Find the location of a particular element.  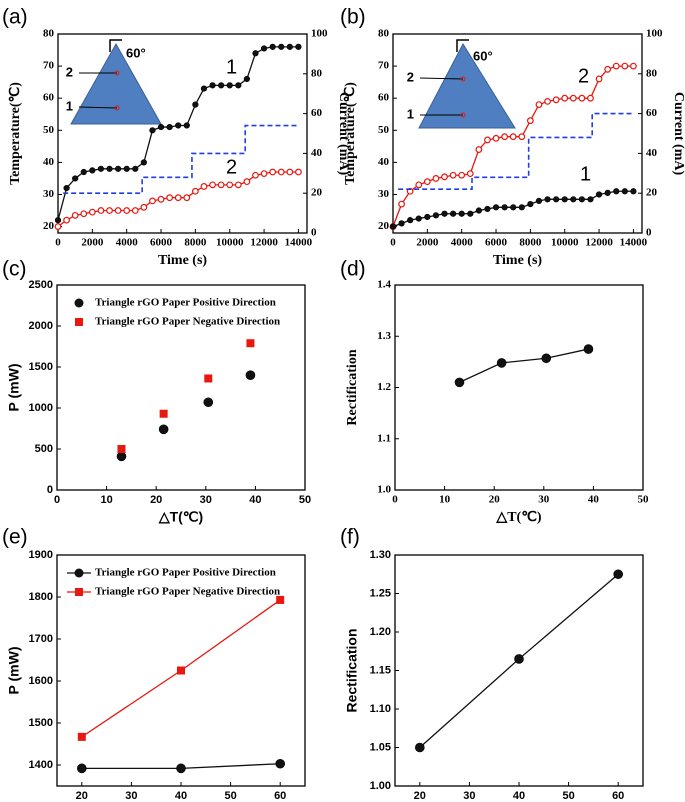

x-axis-label: Time (s) is located at coordinates (517, 260).